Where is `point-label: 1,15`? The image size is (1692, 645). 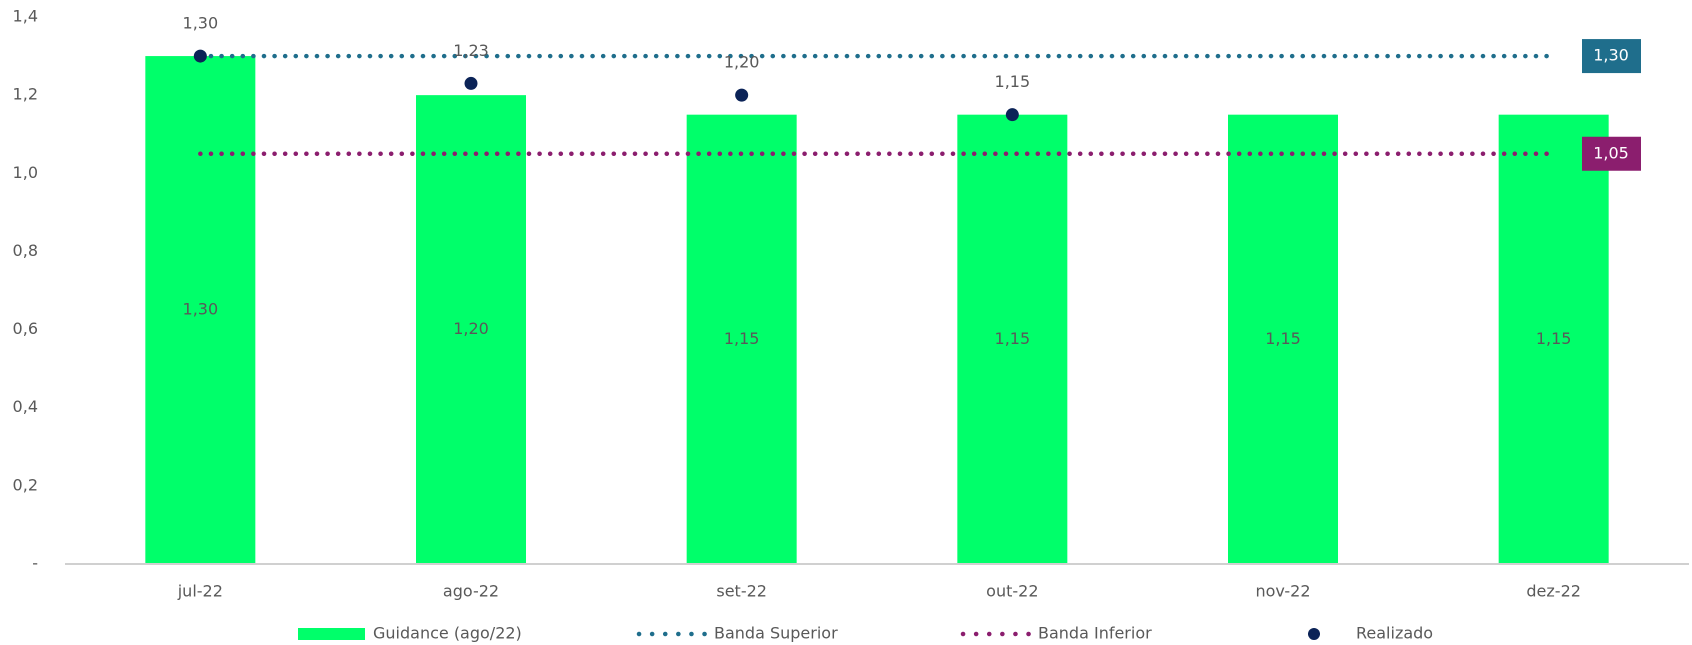 point-label: 1,15 is located at coordinates (1013, 81).